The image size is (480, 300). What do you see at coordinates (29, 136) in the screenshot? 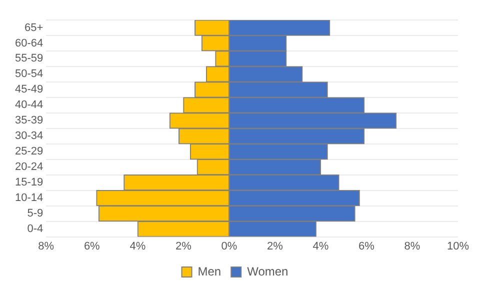
I see `y-tick-label: 30-34` at bounding box center [29, 136].